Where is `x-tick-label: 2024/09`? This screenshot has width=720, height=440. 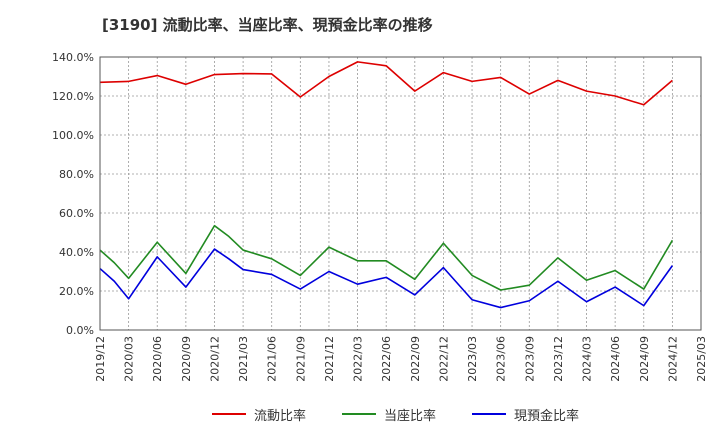
x-tick-label: 2024/09 is located at coordinates (644, 359).